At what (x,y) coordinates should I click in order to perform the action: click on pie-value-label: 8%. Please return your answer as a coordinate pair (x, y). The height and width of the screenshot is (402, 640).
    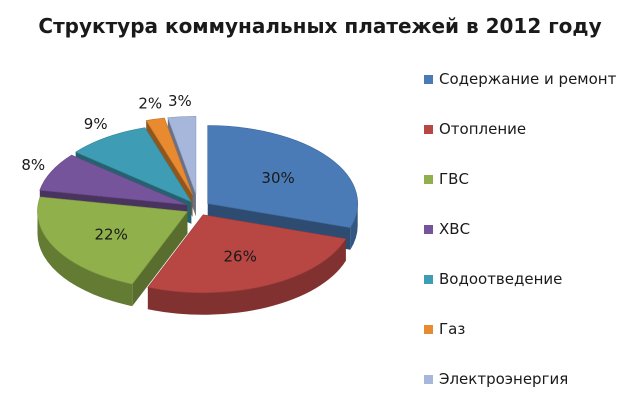
    Looking at the image, I should click on (33, 165).